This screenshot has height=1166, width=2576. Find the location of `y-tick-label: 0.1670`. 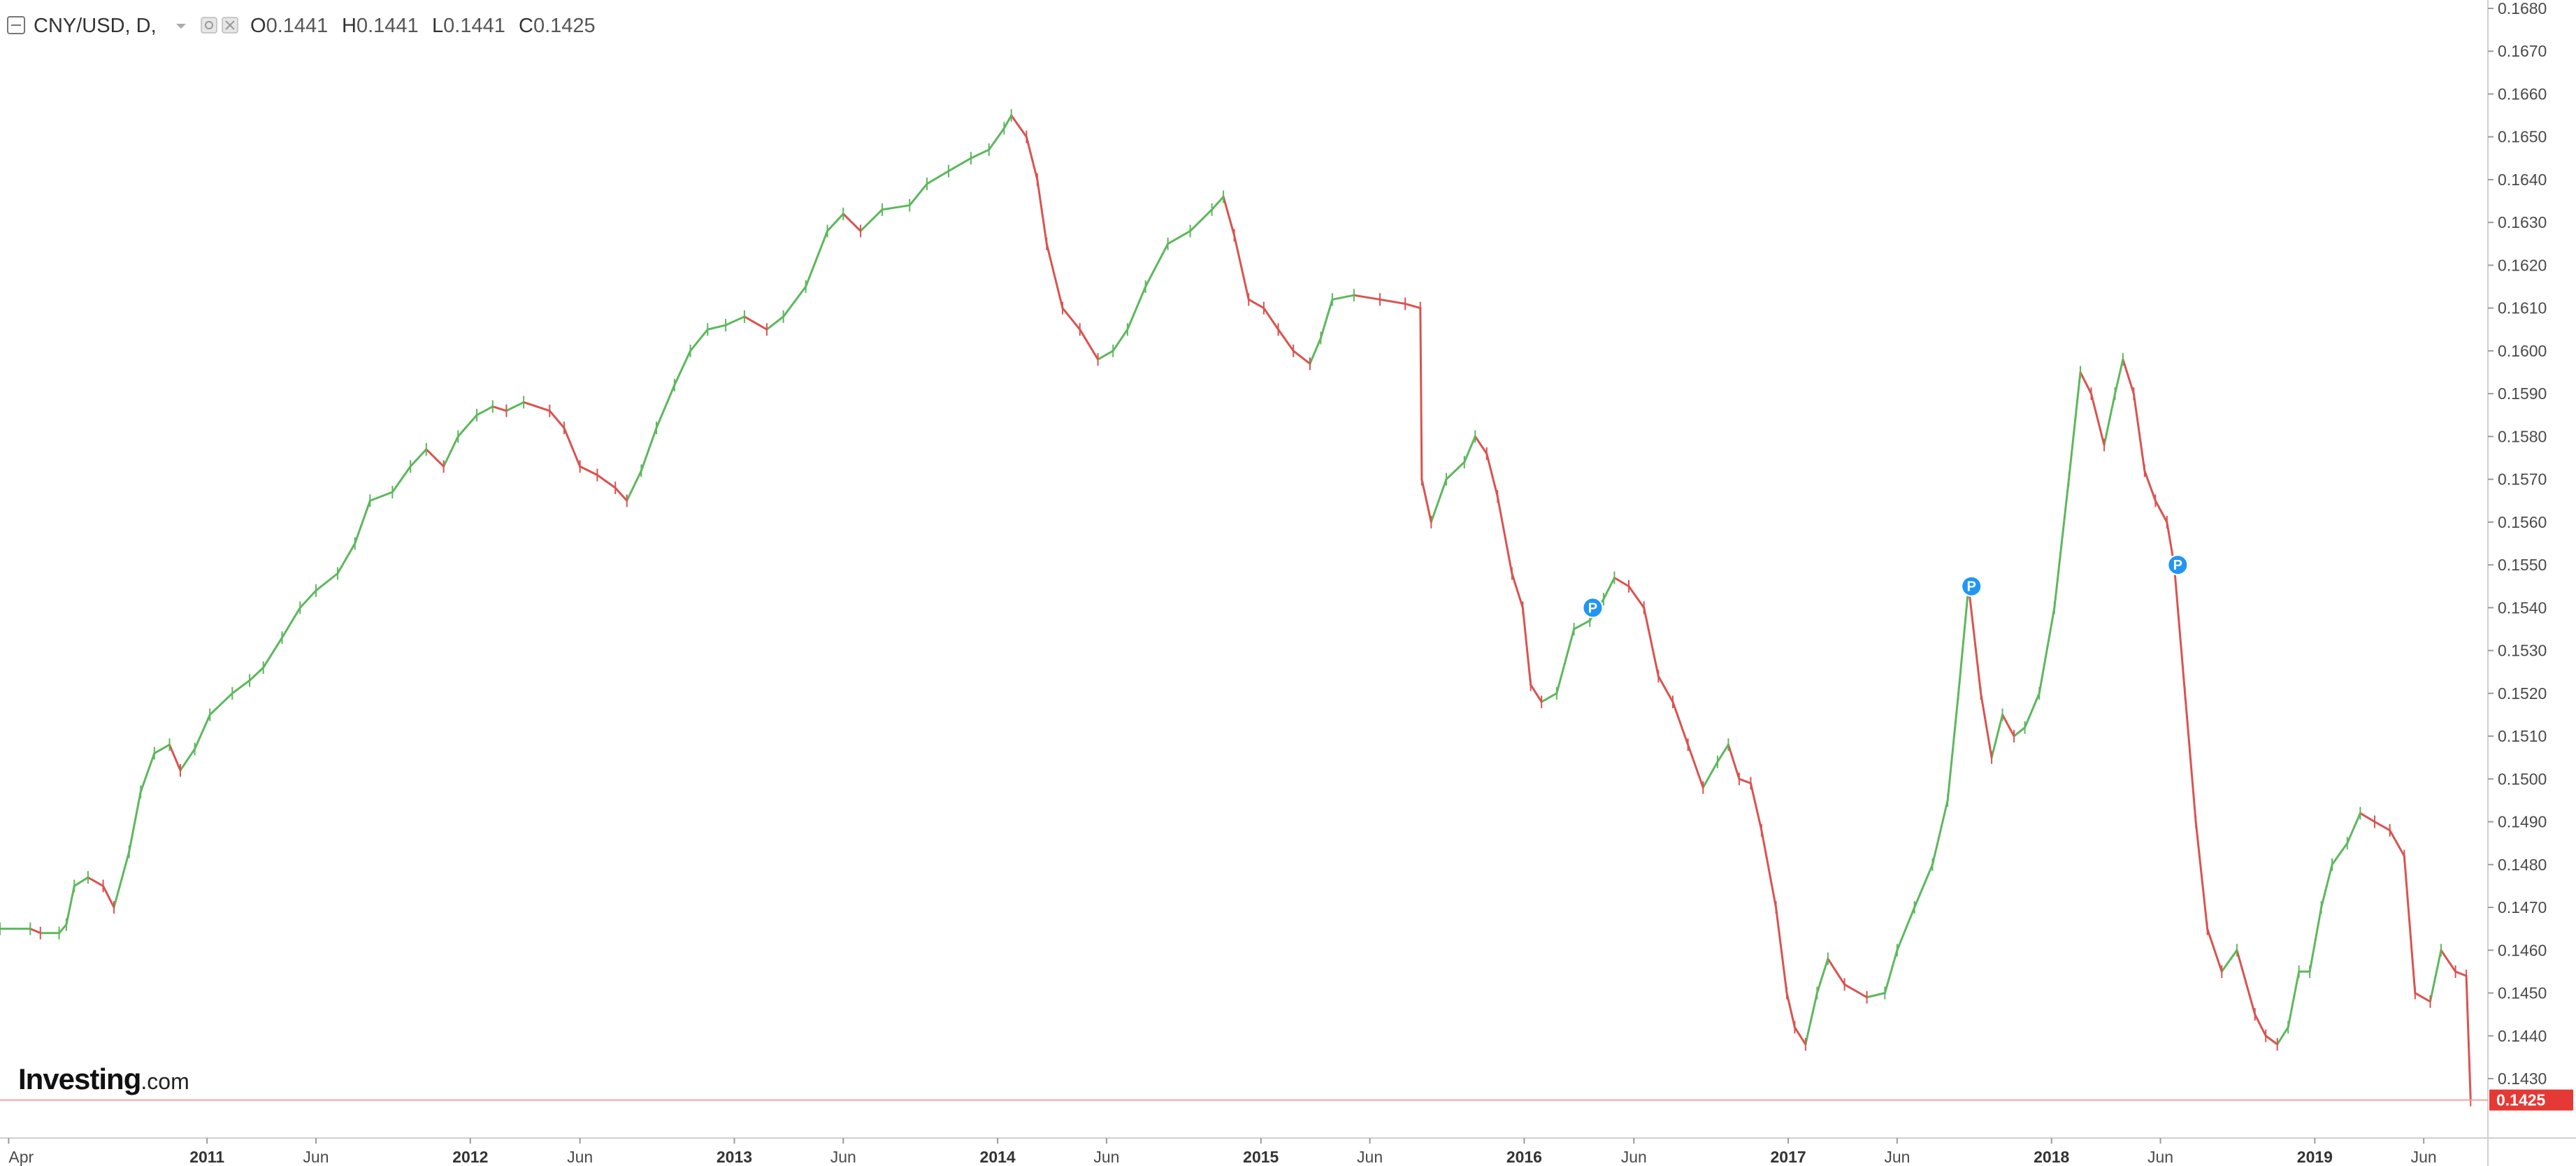

y-tick-label: 0.1670 is located at coordinates (2522, 51).